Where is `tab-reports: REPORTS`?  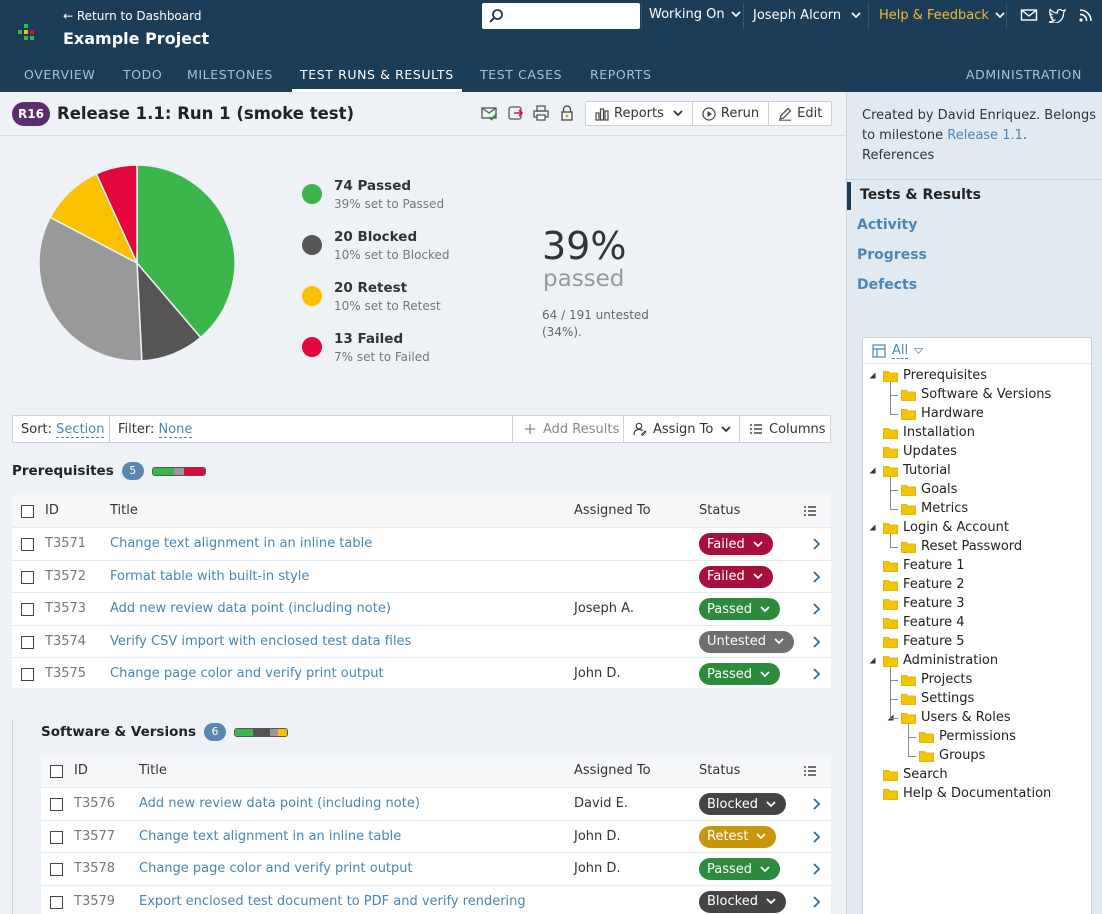
tab-reports: REPORTS is located at coordinates (621, 74).